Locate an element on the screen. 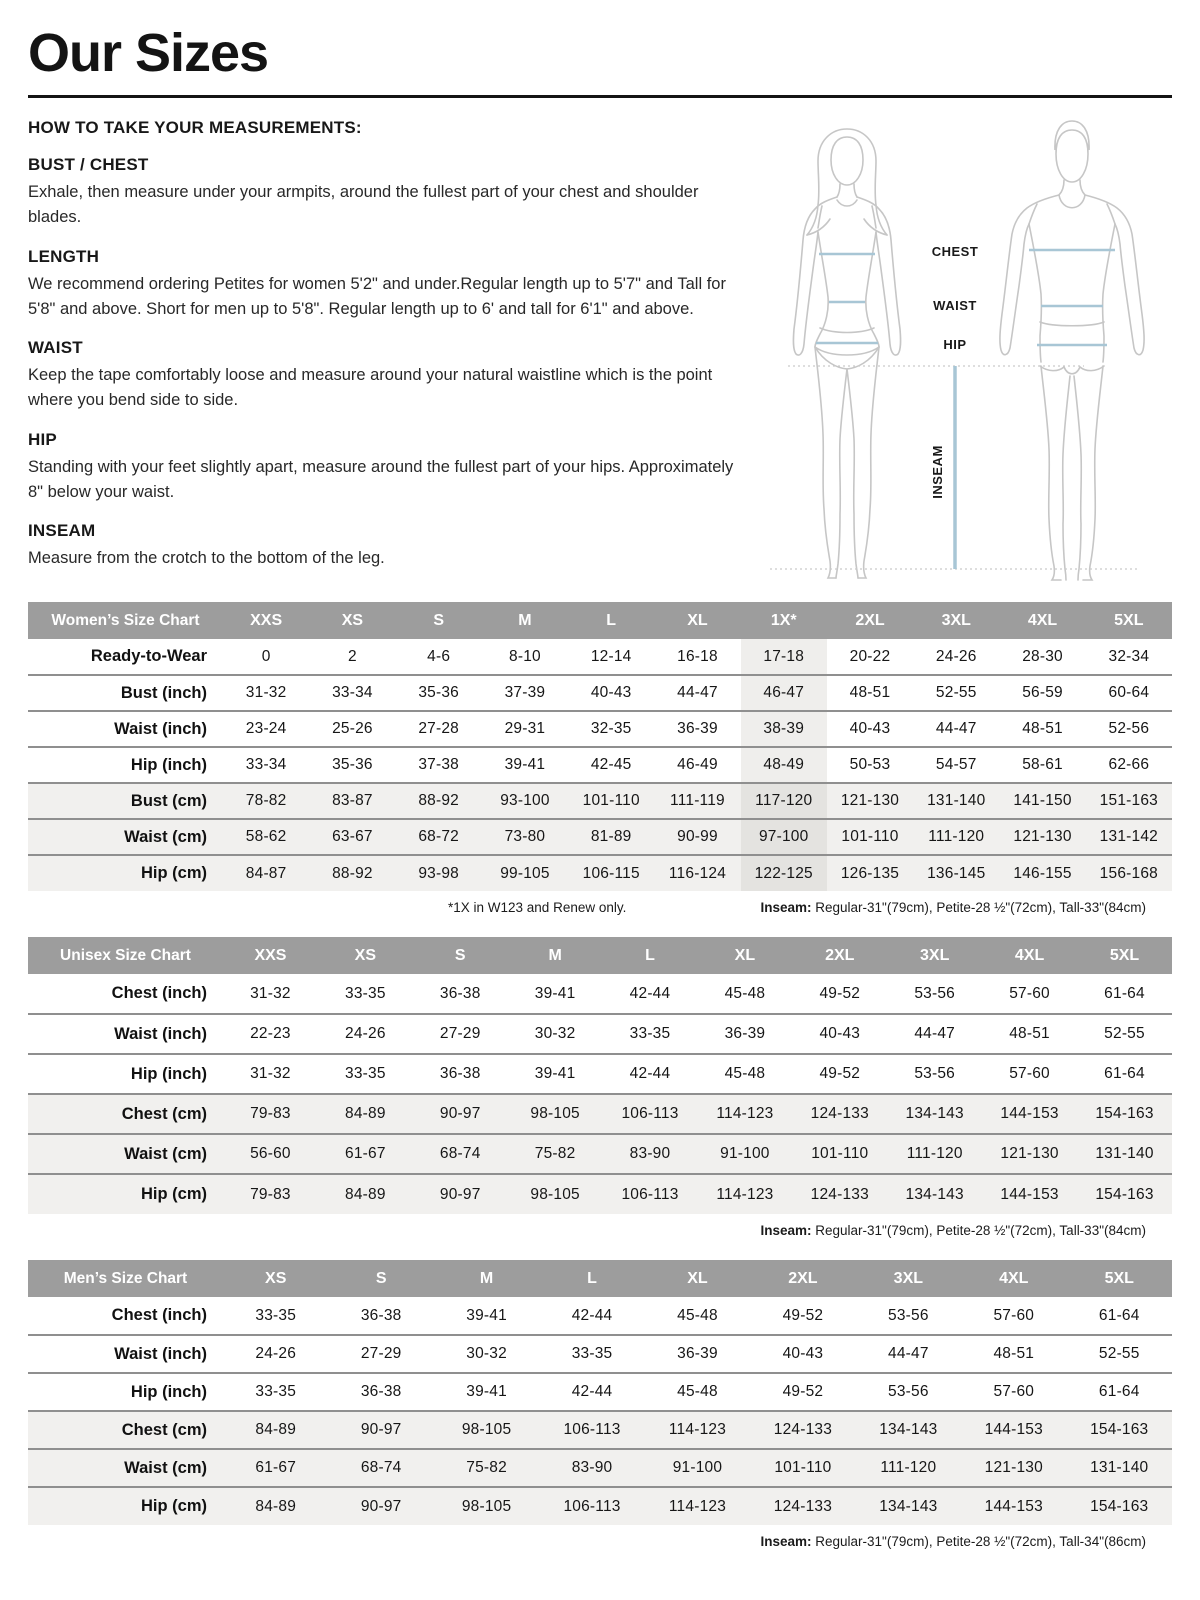 The height and width of the screenshot is (1600, 1200). size-value: 23-24 is located at coordinates (266, 729).